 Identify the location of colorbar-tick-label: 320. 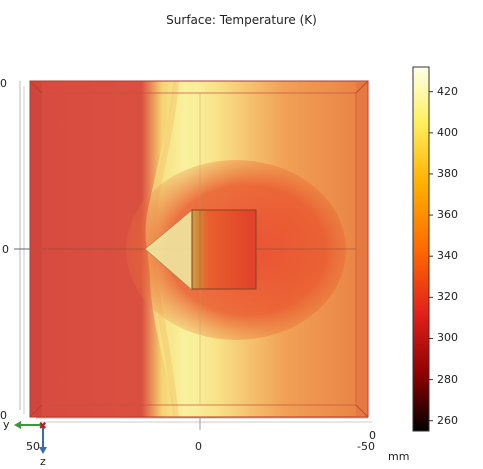
(447, 297).